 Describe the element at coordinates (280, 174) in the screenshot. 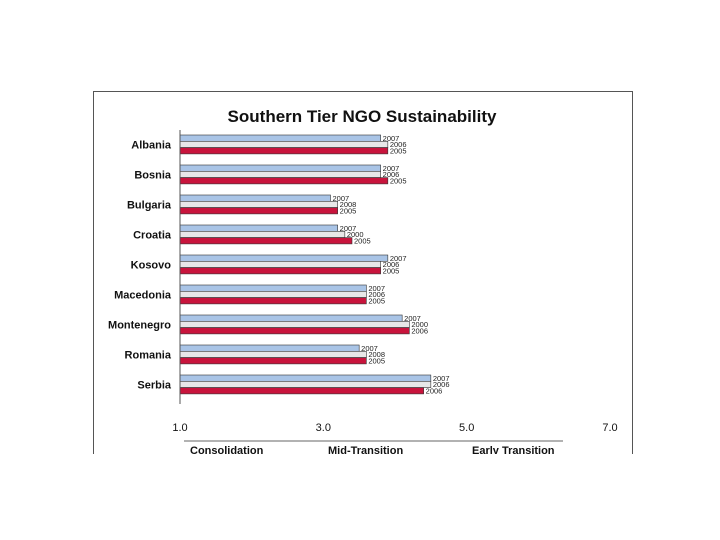

I see `bar-2006-bosnia` at that location.